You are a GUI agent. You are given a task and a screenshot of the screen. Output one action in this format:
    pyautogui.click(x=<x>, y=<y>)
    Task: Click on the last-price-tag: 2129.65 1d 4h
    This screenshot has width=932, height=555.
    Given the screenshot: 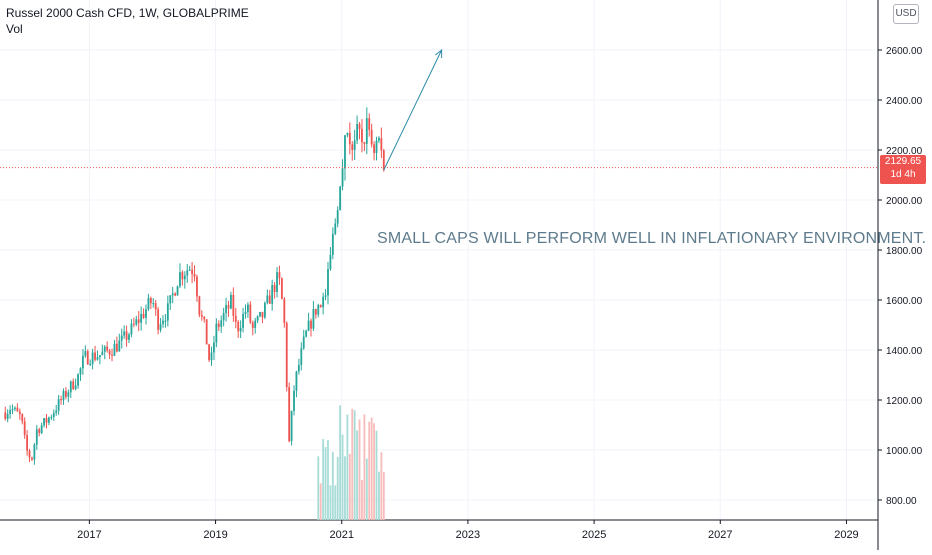 What is the action you would take?
    pyautogui.click(x=903, y=169)
    